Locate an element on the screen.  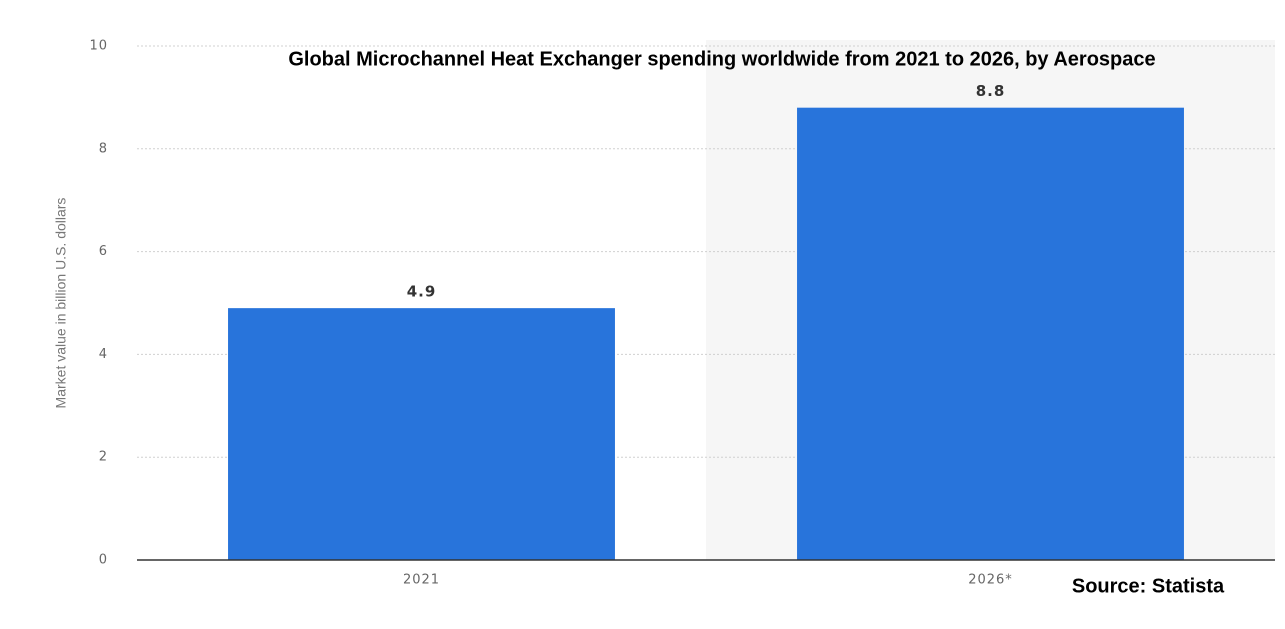
data-label: 8.8 is located at coordinates (991, 91).